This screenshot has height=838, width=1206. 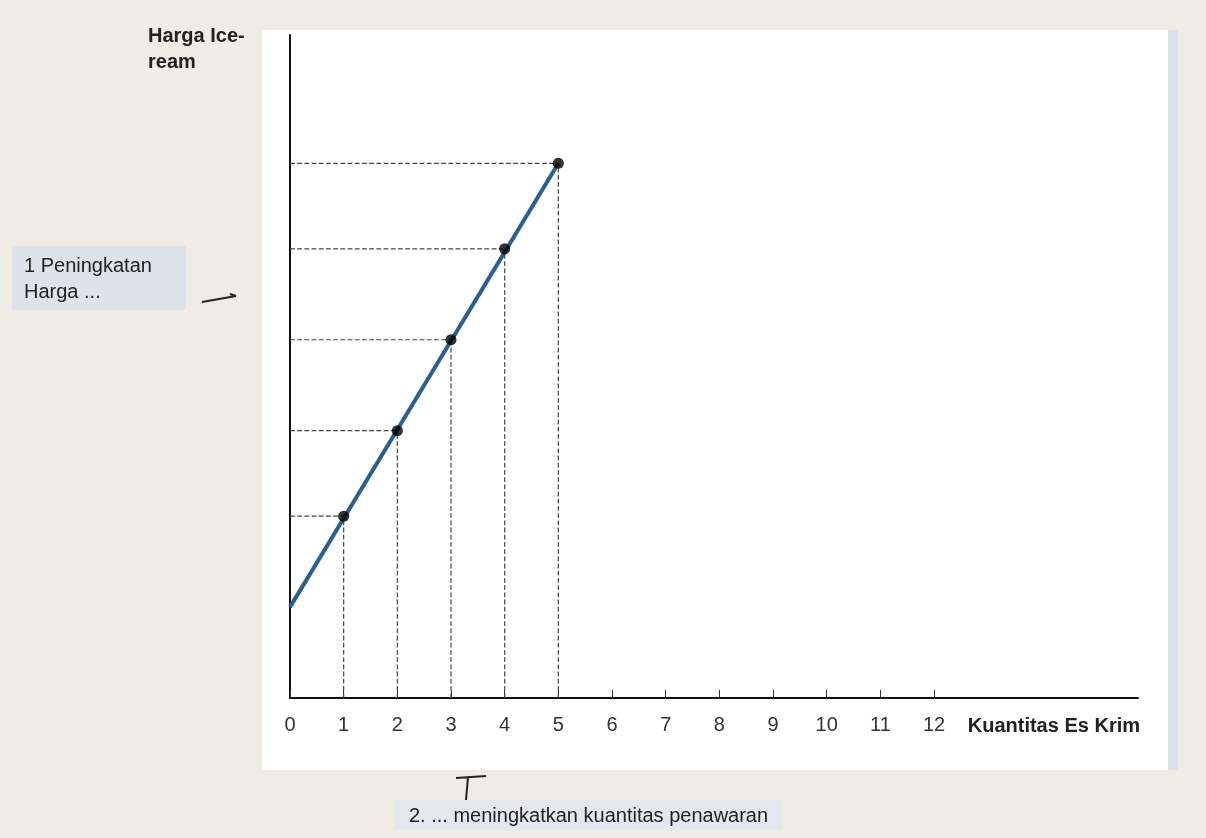 What do you see at coordinates (826, 724) in the screenshot?
I see `x-tick-label: 10` at bounding box center [826, 724].